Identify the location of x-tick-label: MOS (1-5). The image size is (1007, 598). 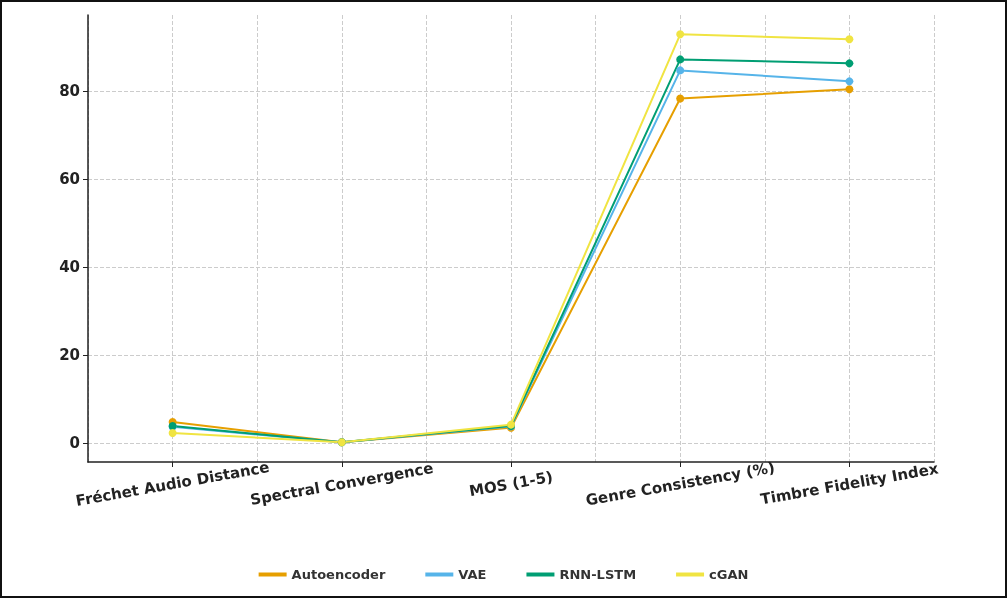
(511, 484).